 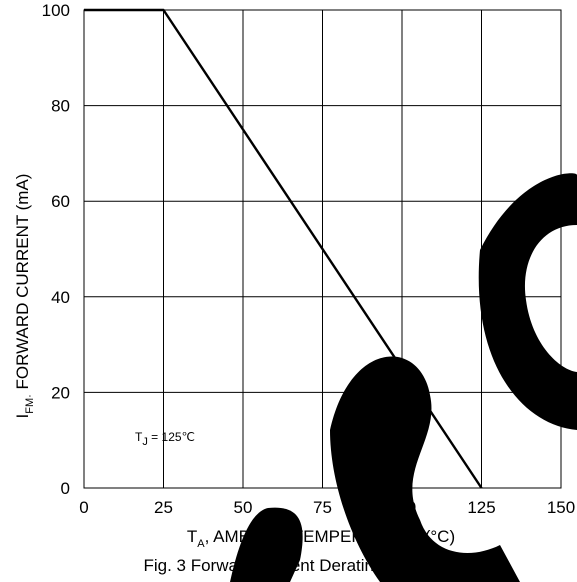 I want to click on annotation-sub: J, so click(x=145, y=442).